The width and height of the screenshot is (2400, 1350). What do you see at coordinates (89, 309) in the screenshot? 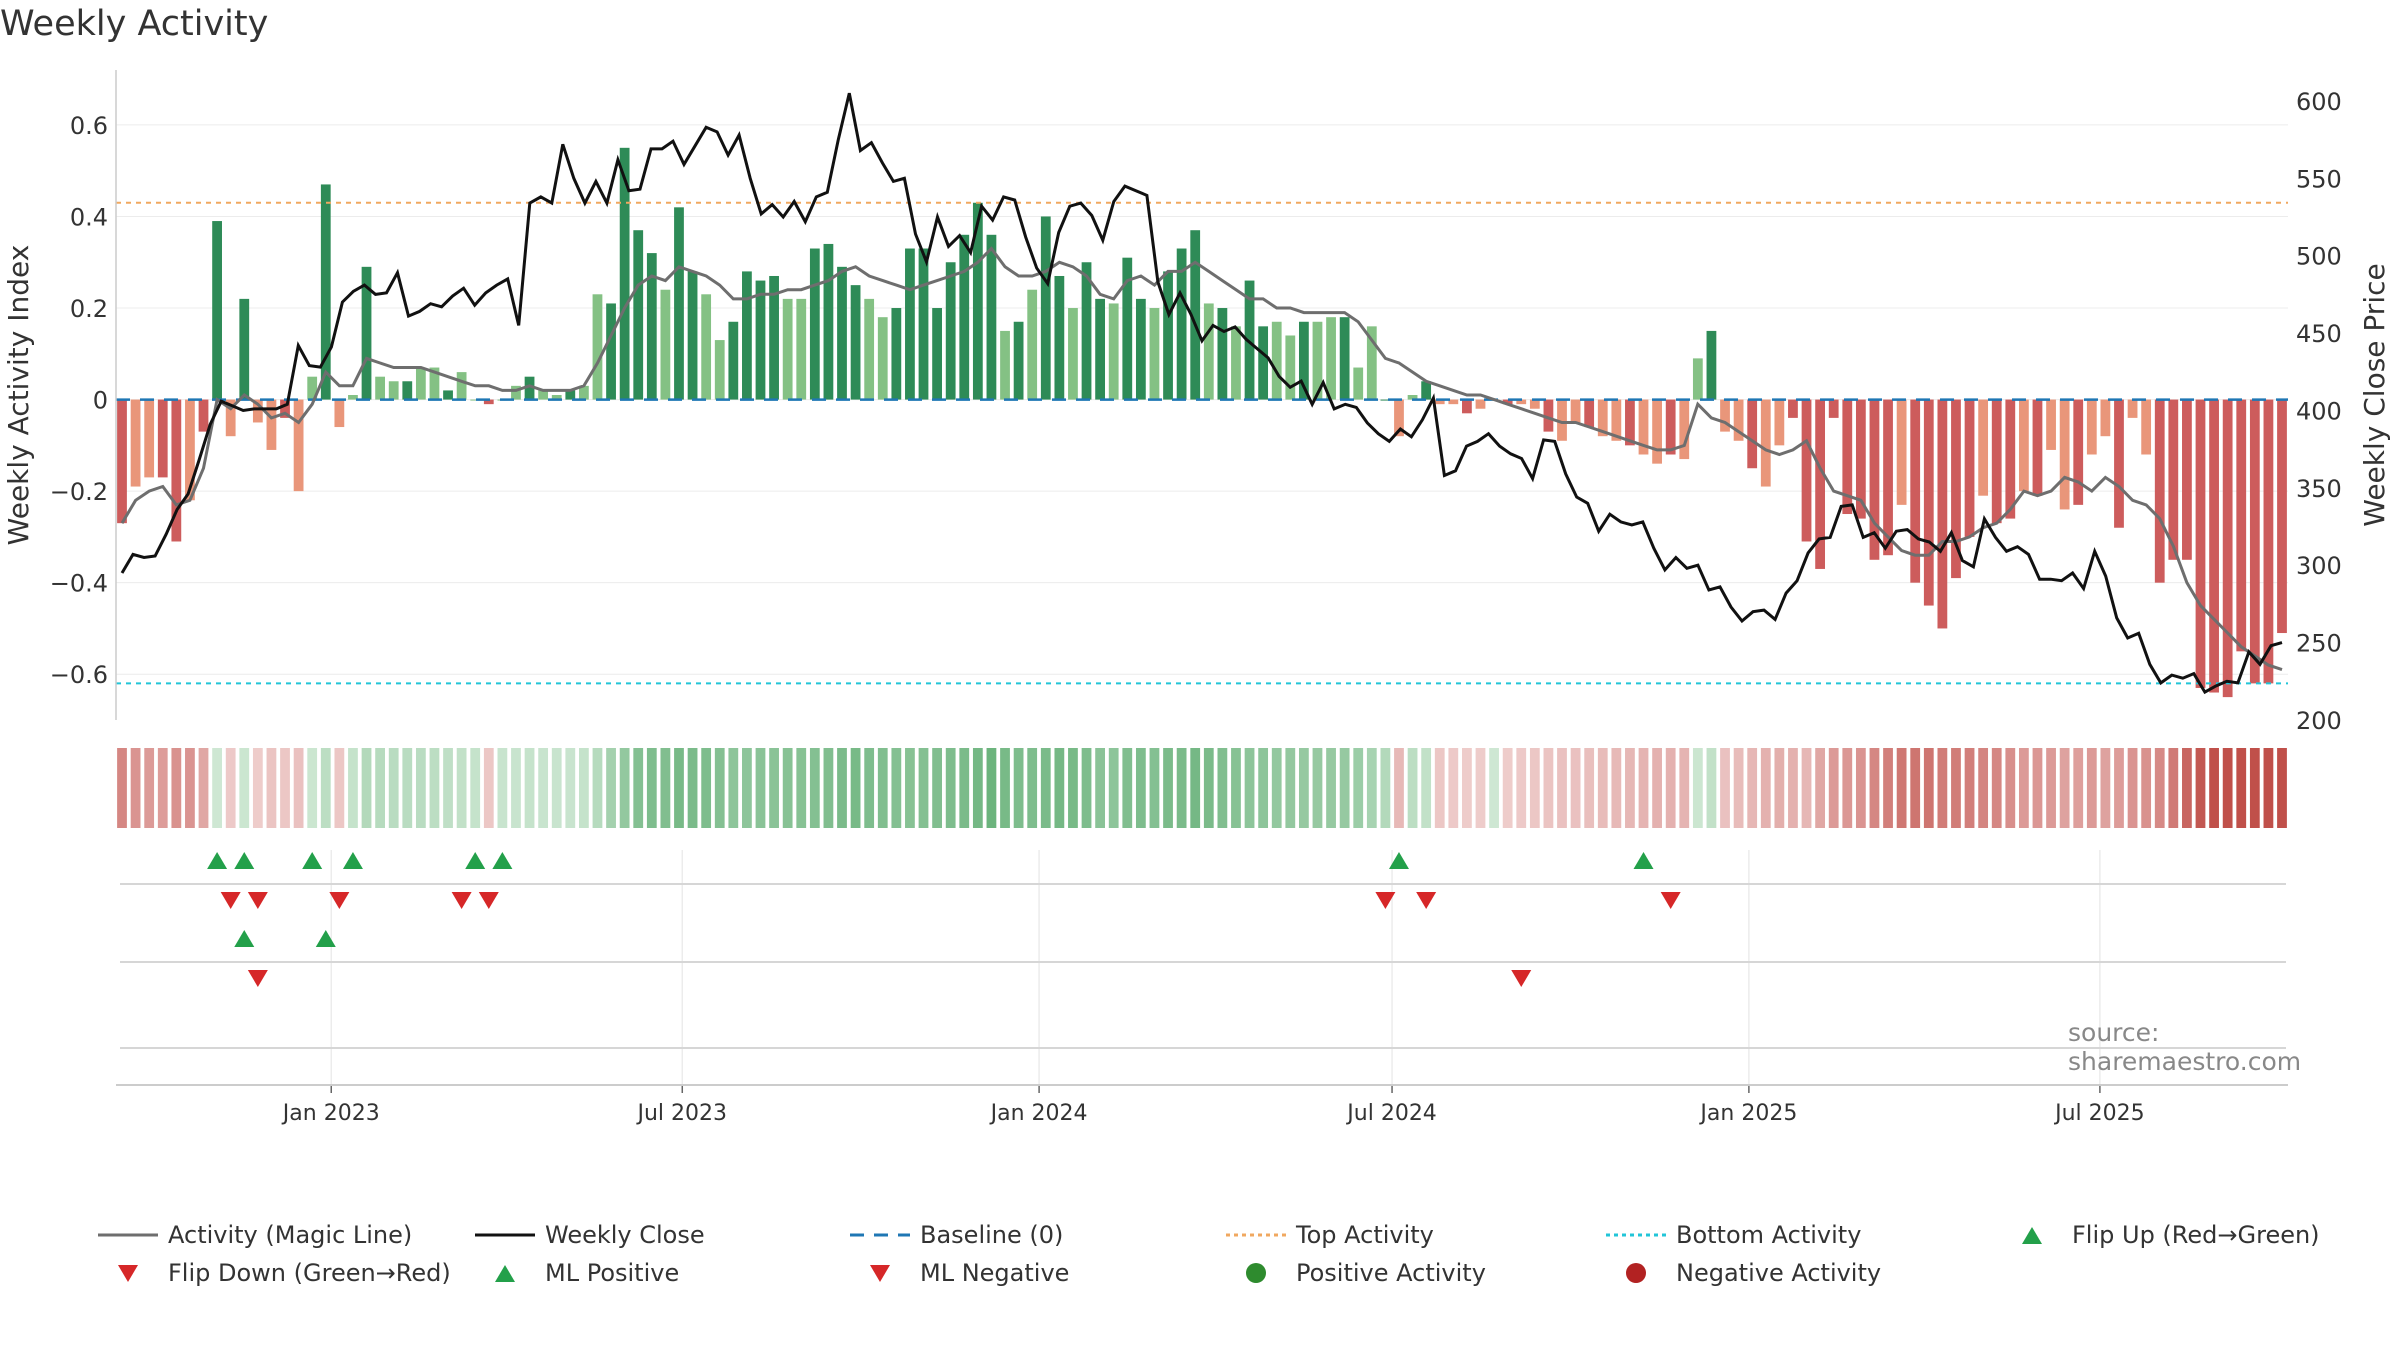
I see `y-tick-label: 0.2` at bounding box center [89, 309].